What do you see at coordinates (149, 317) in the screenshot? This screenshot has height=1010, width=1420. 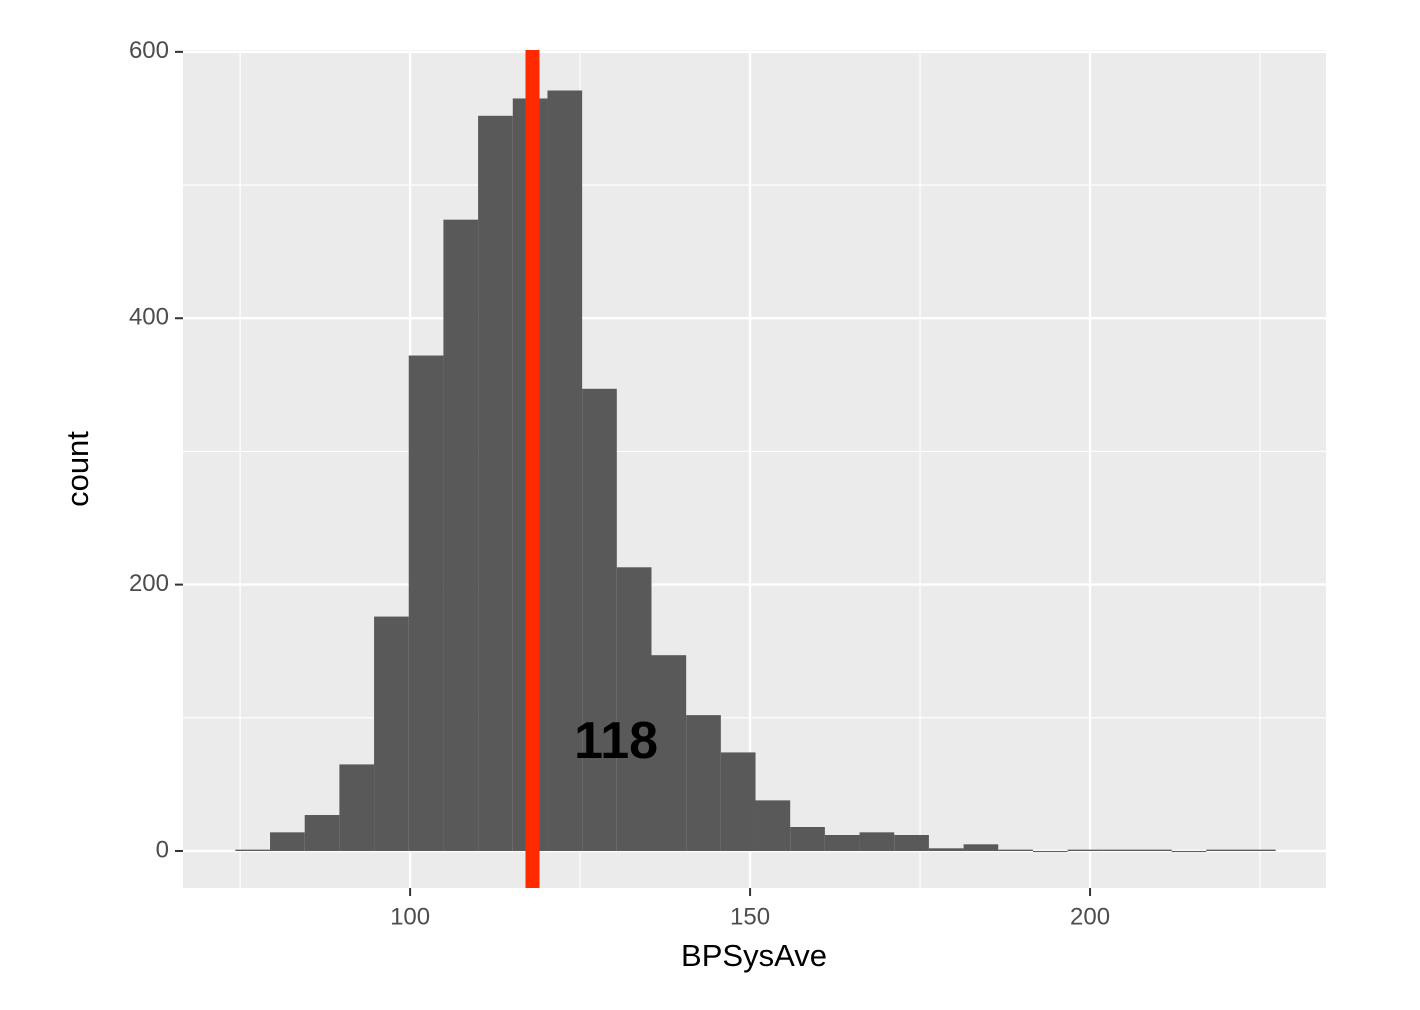 I see `y-tick-label: 400` at bounding box center [149, 317].